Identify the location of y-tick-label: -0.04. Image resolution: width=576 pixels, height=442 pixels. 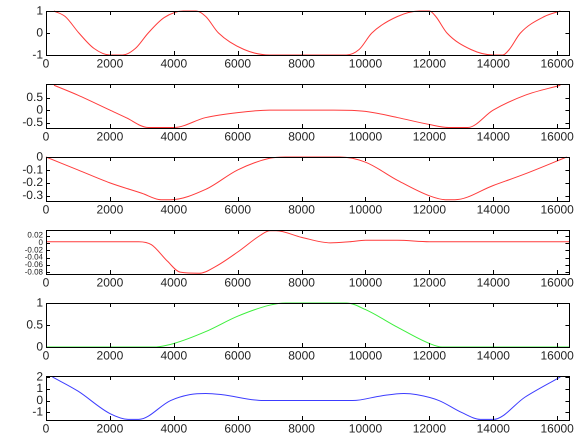
(34, 257).